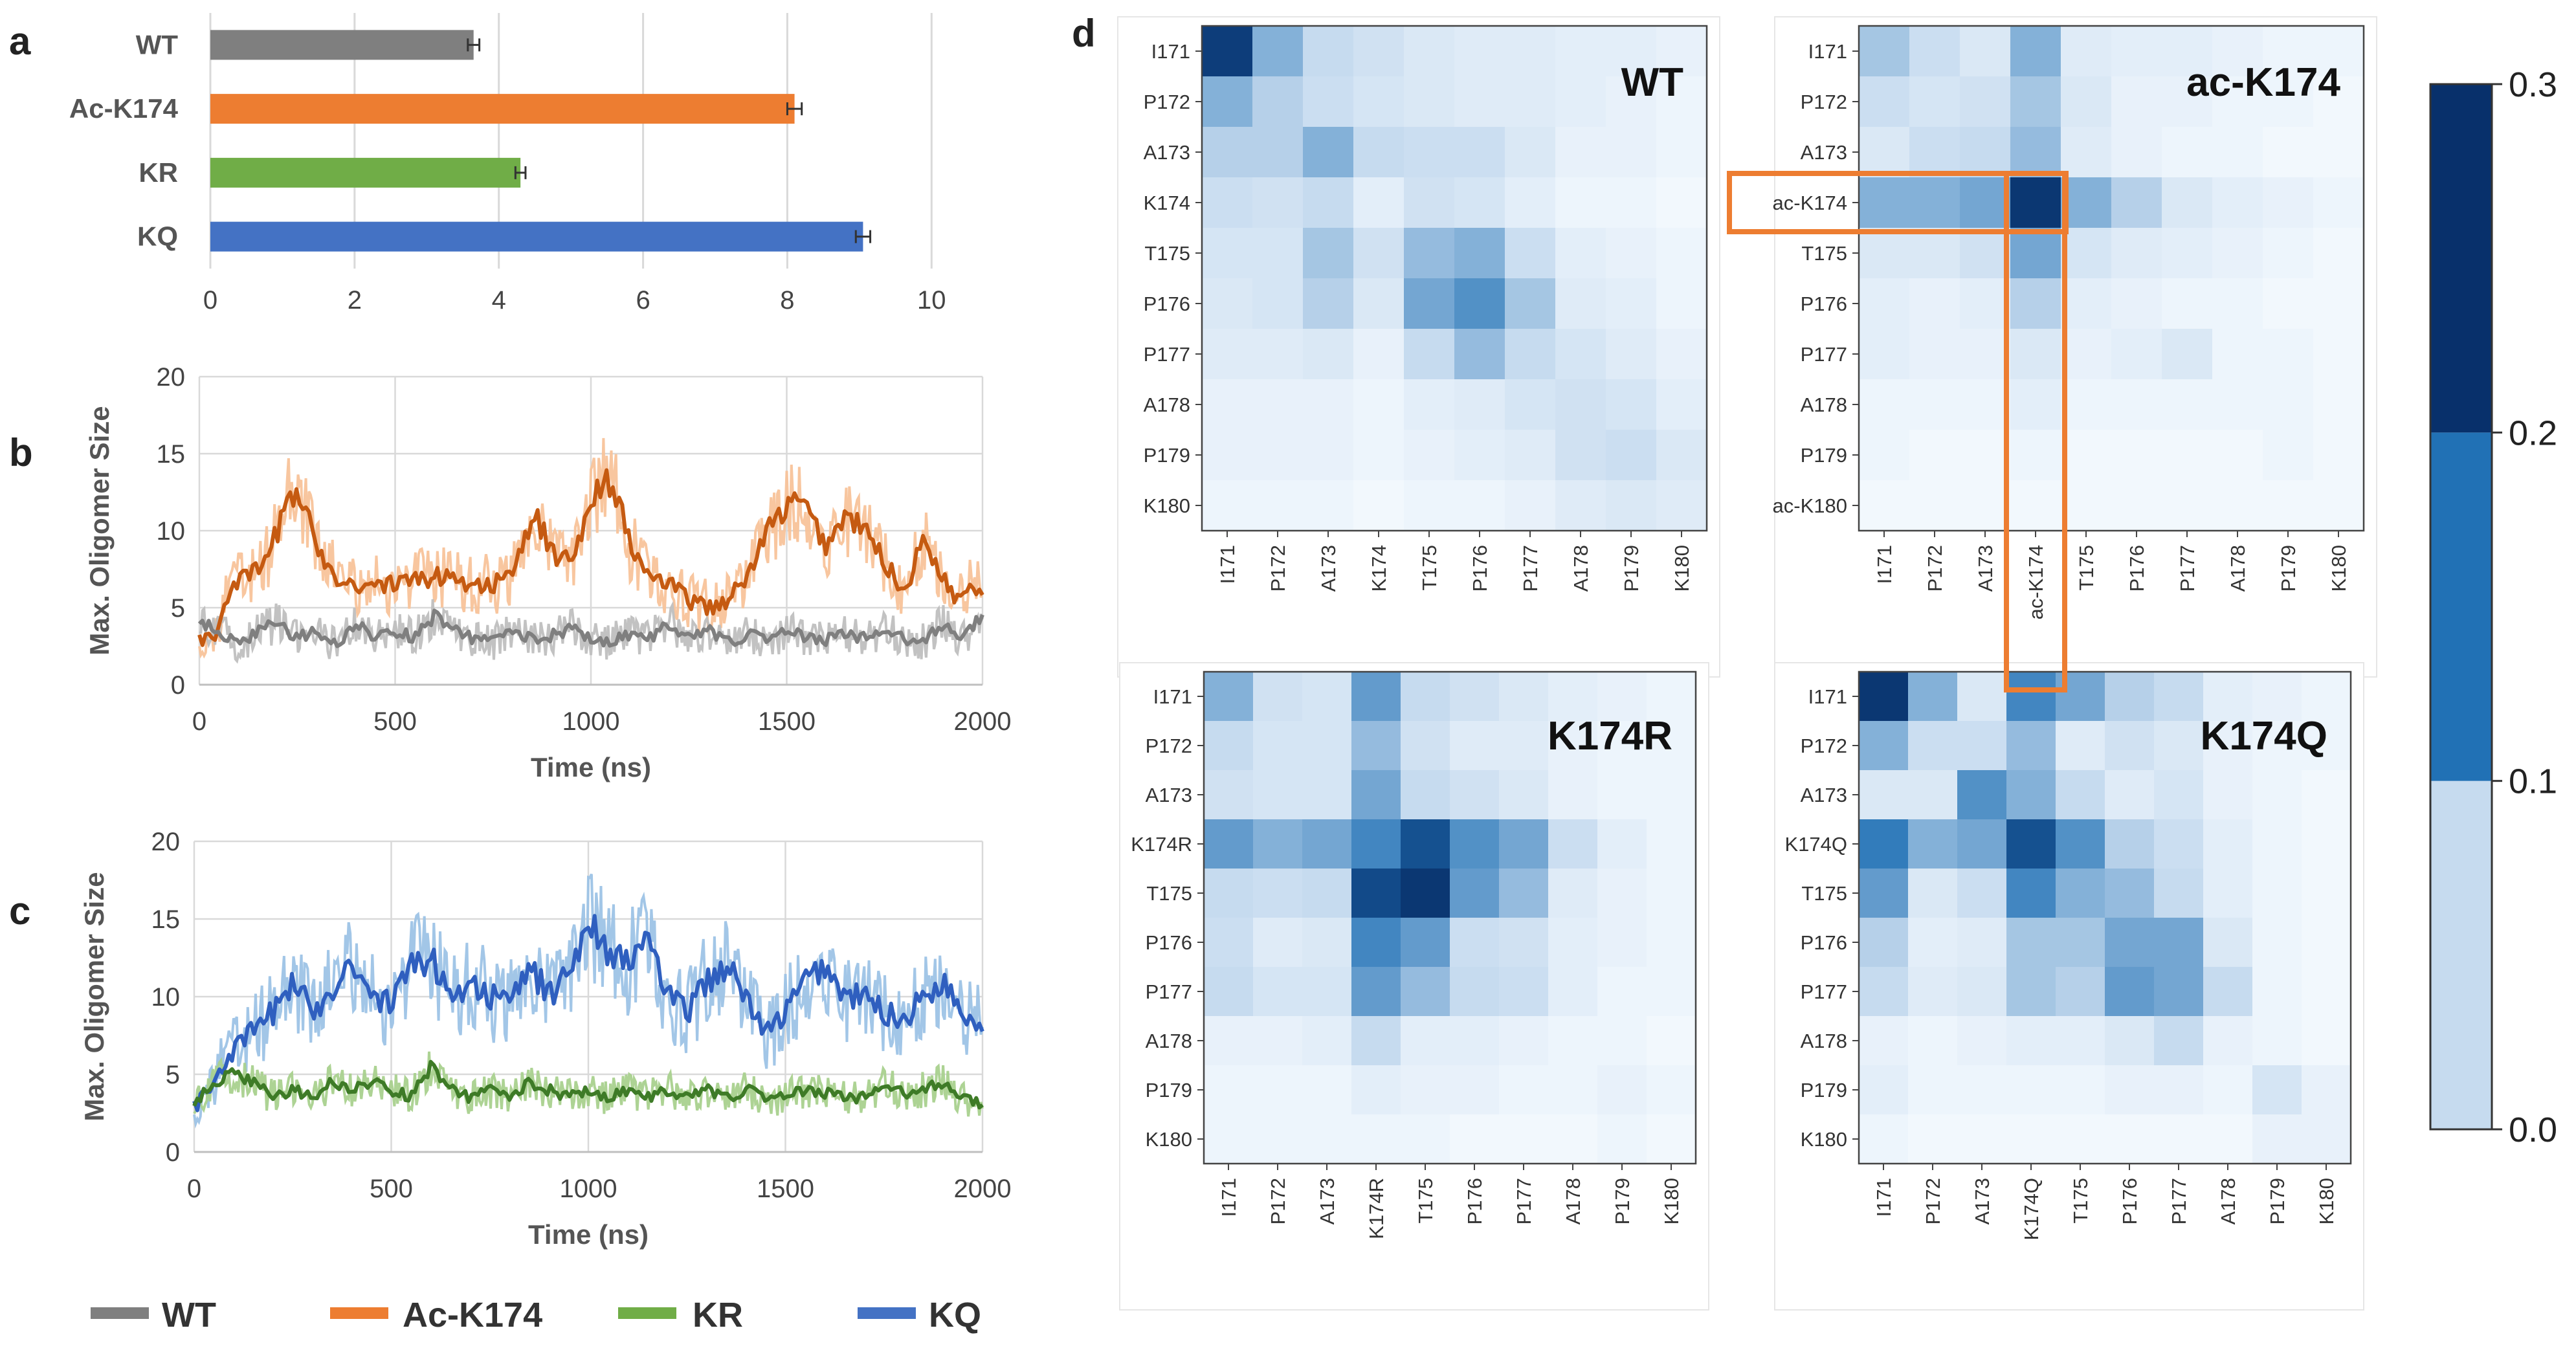 Image resolution: width=2576 pixels, height=1350 pixels. Describe the element at coordinates (2237, 568) in the screenshot. I see `heatmap-ac-k174-col-label-7: A178` at that location.